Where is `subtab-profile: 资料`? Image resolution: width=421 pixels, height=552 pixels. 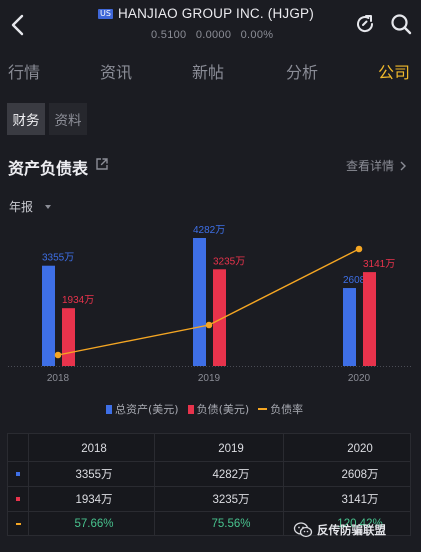
subtab-profile: 资料 is located at coordinates (68, 119).